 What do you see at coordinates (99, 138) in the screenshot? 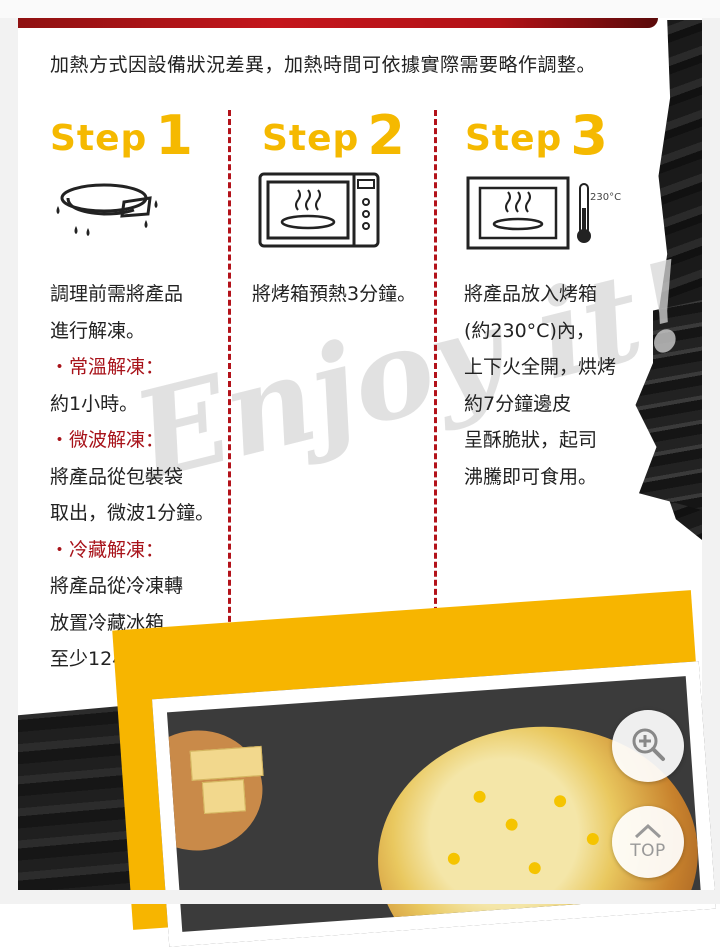
I see `step-1-word: Step` at bounding box center [99, 138].